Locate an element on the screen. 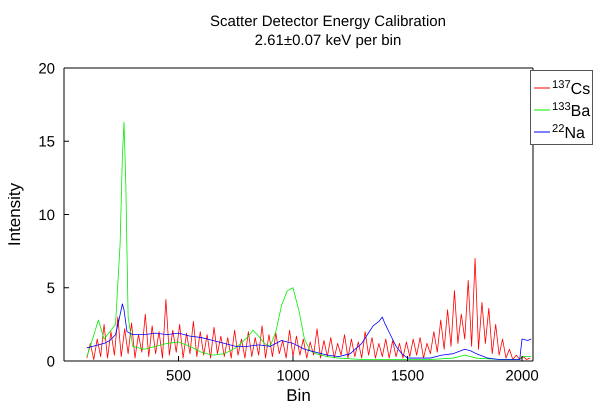 This screenshot has width=608, height=405. y-axis-title: Intensity is located at coordinates (14, 214).